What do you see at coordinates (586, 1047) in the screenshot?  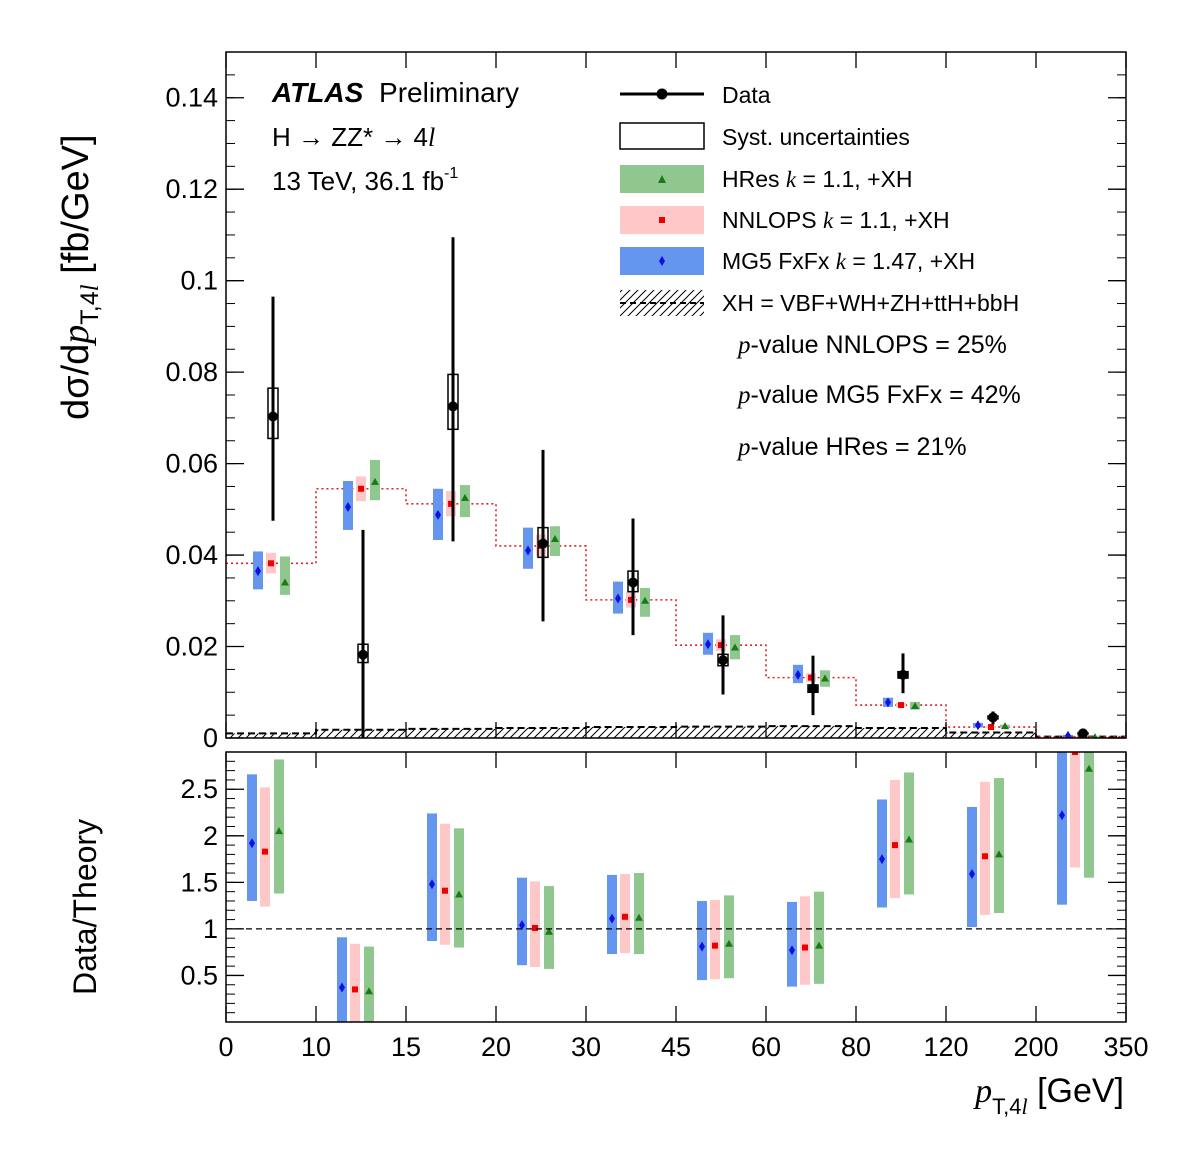 I see `x-tick-label: 30` at bounding box center [586, 1047].